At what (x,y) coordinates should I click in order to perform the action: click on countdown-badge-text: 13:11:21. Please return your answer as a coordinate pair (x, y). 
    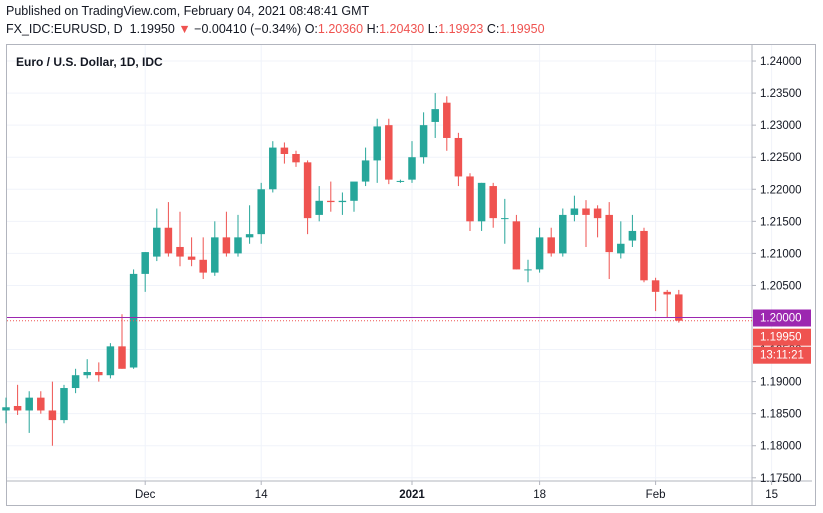
    Looking at the image, I should click on (782, 356).